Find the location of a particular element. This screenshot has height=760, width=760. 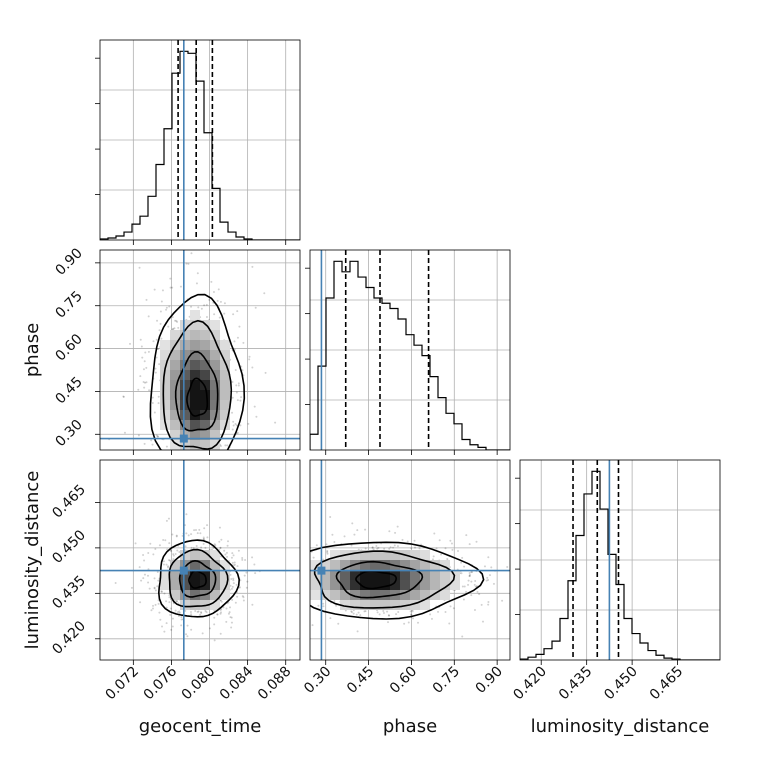

x-tick-label: 0.450 is located at coordinates (621, 684).